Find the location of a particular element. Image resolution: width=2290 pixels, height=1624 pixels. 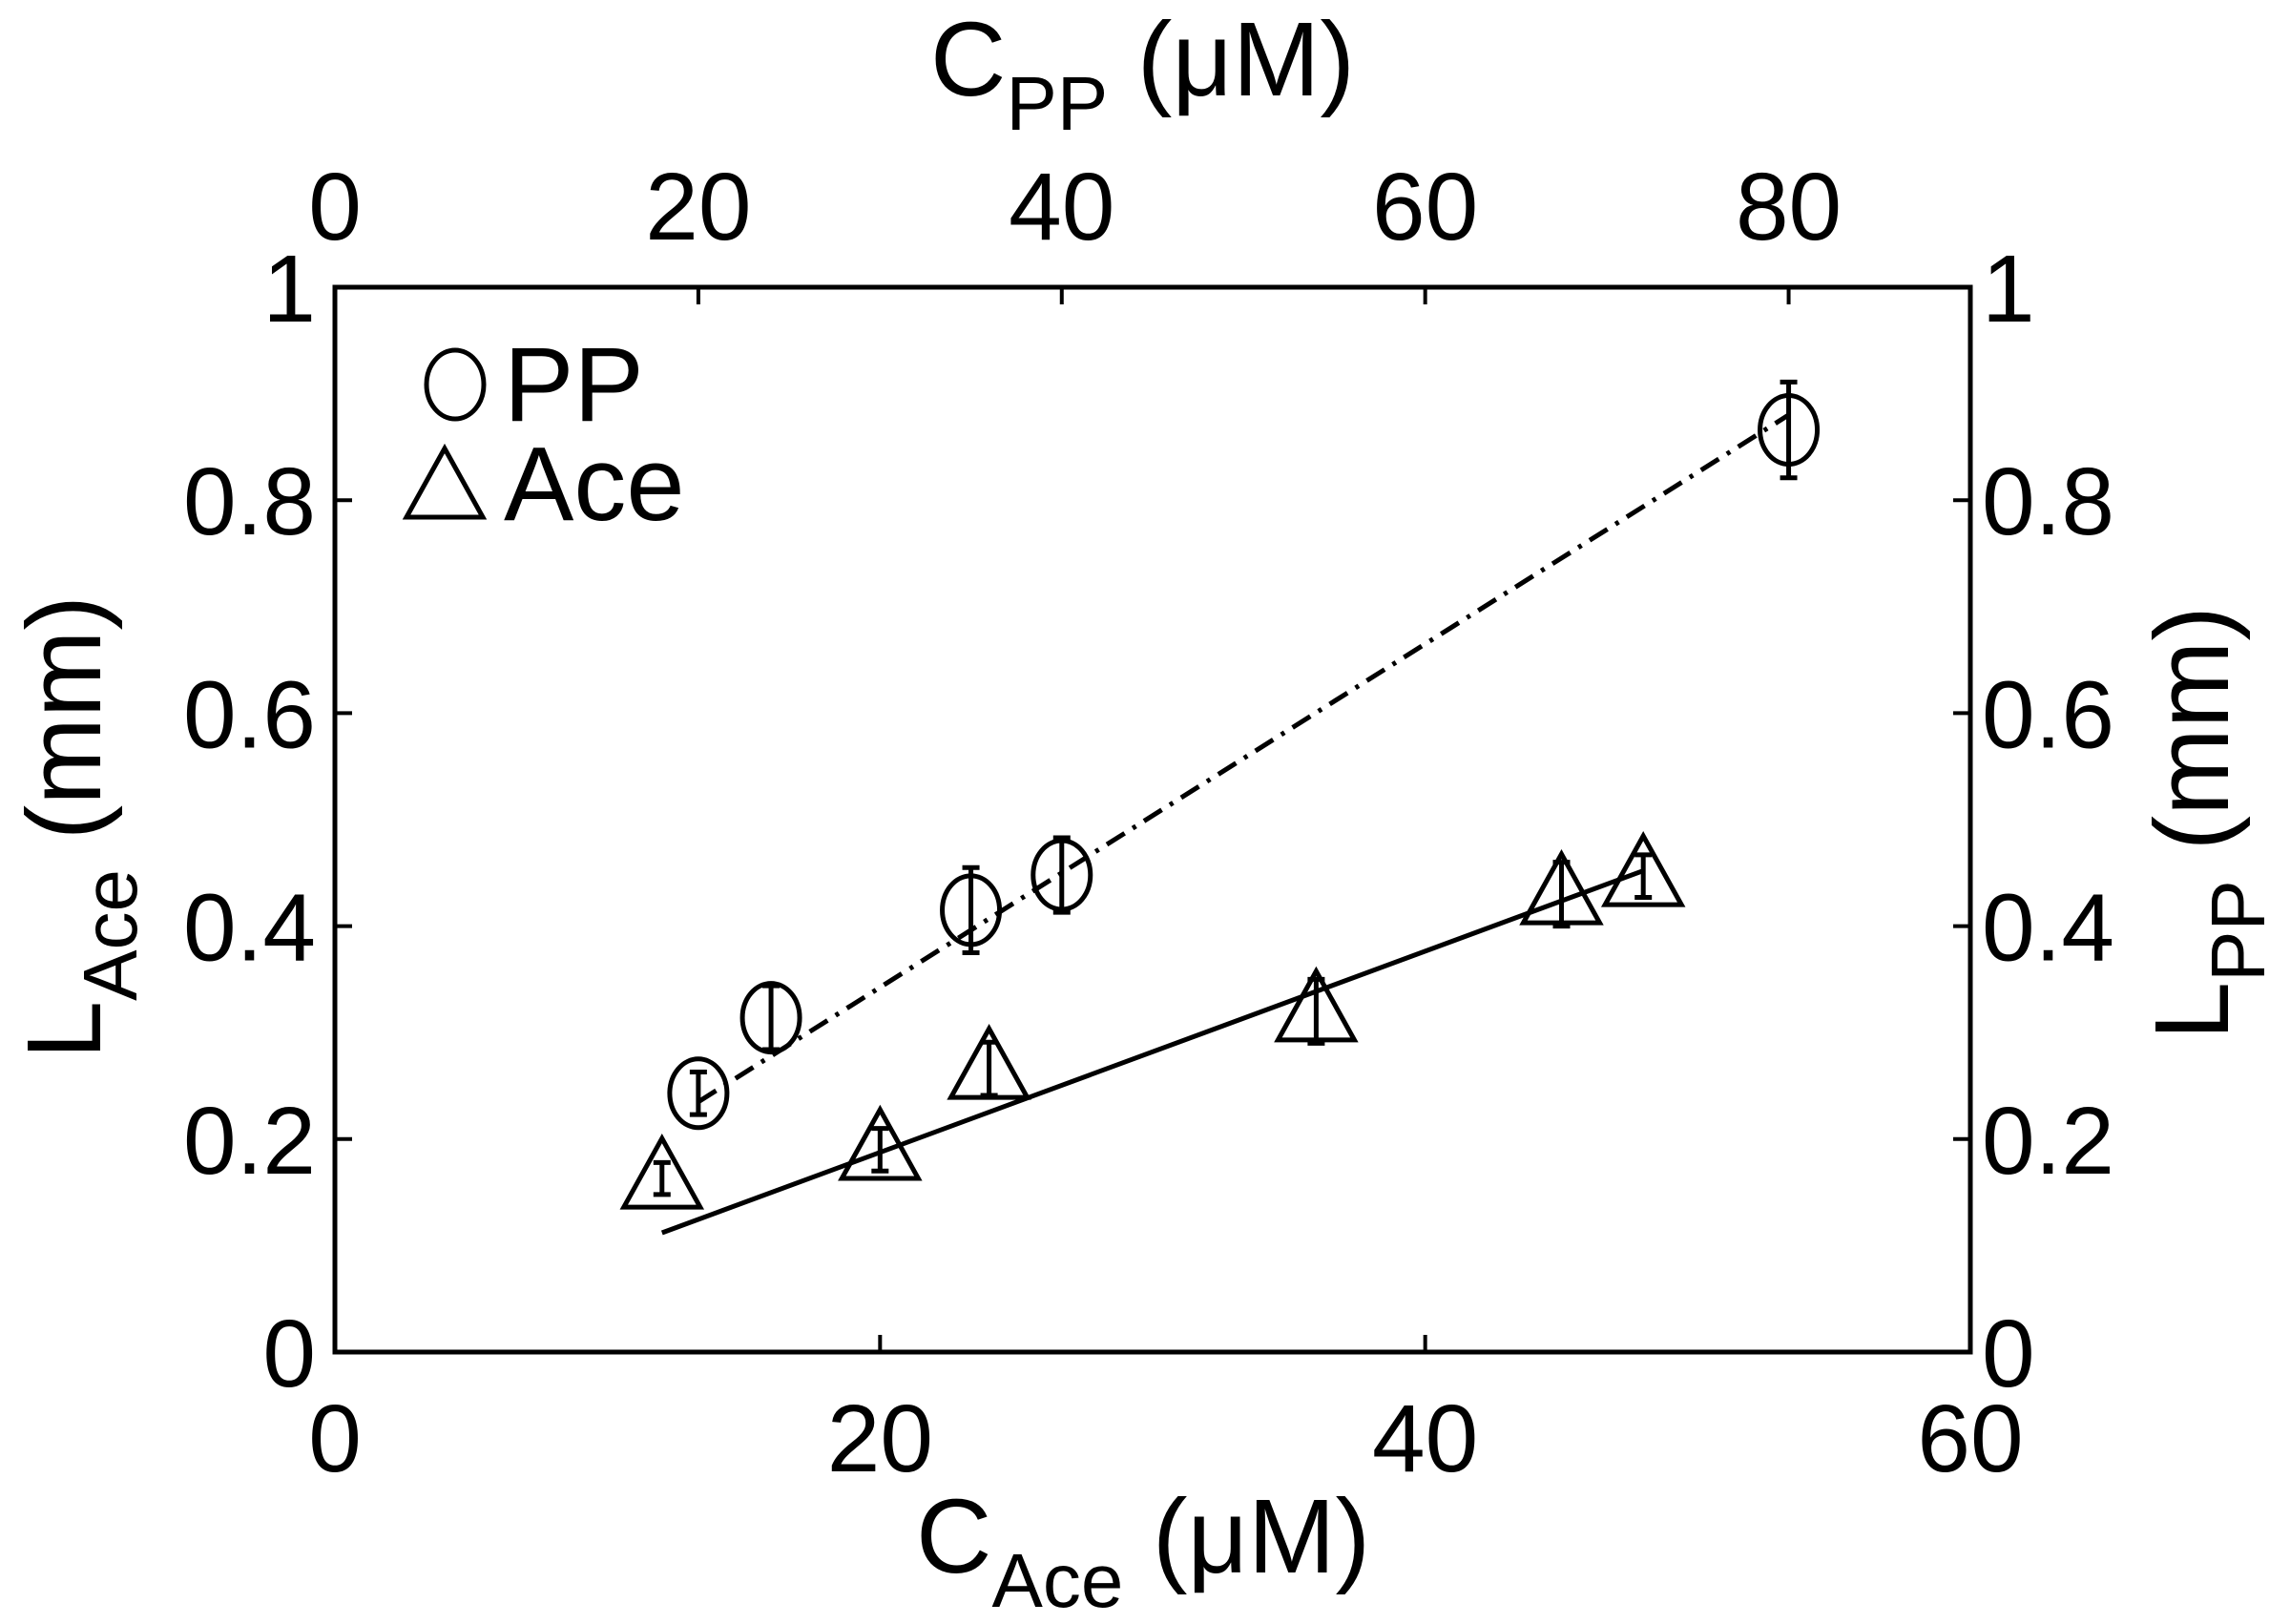

x-axis-top-label-unit: (μM) is located at coordinates (1232, 59).